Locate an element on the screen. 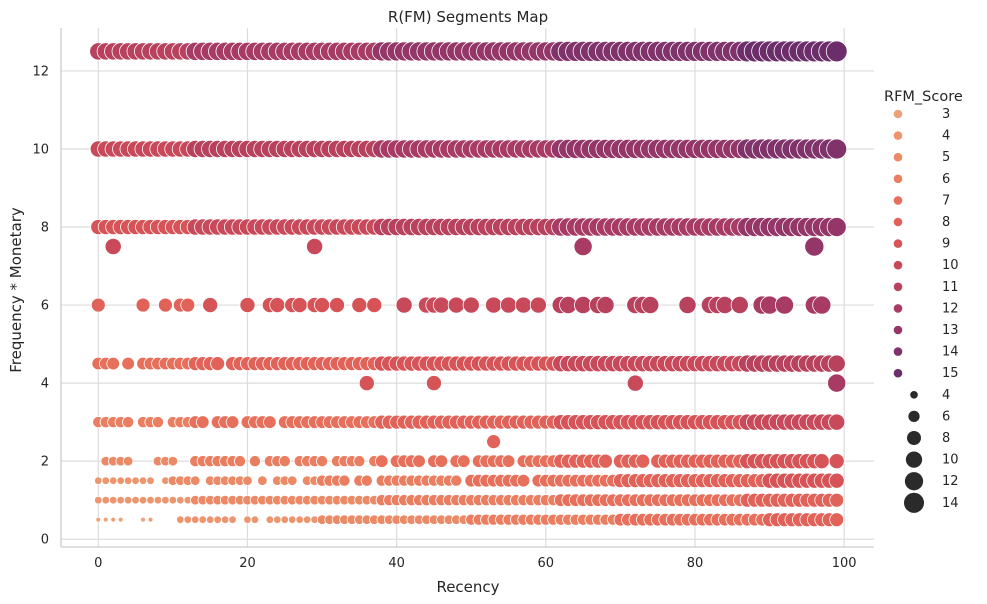  y-tick-label: 10 is located at coordinates (40, 149).